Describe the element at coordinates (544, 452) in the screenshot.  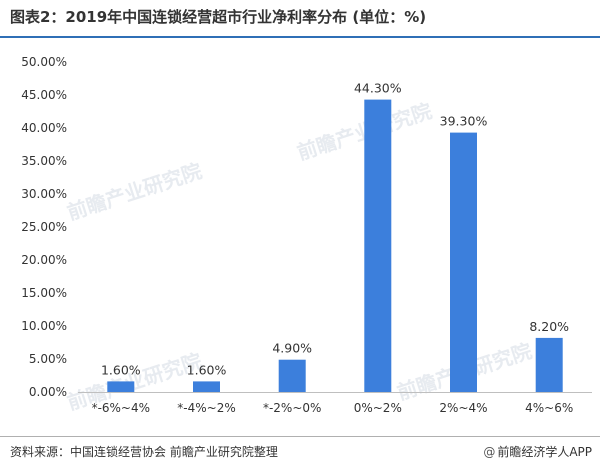
I see `brand-name: 前瞻经济学人APP` at that location.